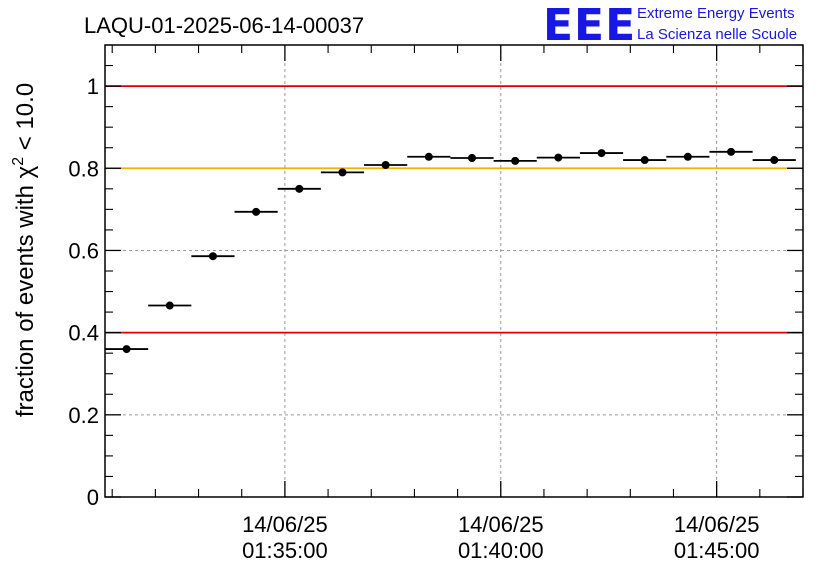 This screenshot has height=572, width=836. Describe the element at coordinates (717, 550) in the screenshot. I see `x-tick-label-time: 01:45:00` at that location.